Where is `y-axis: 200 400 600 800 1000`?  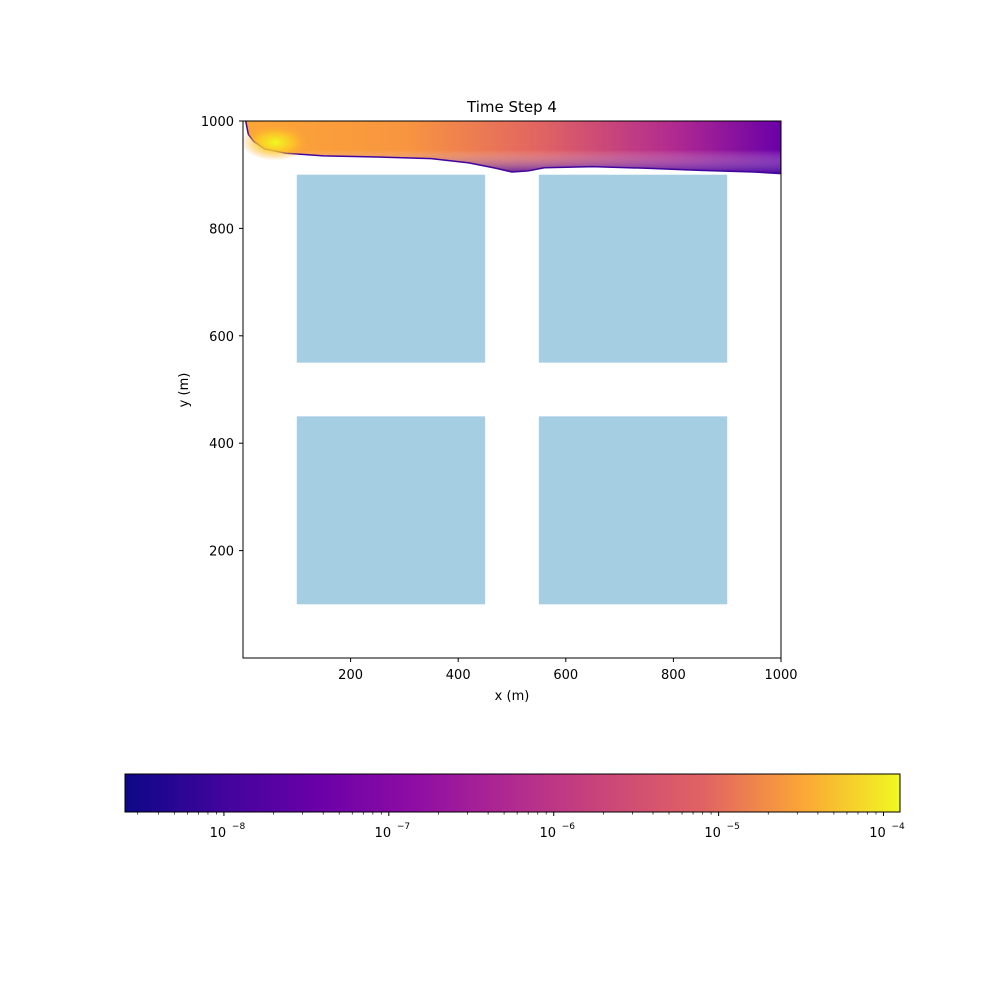 y-axis: 200 400 600 800 1000 is located at coordinates (222, 337).